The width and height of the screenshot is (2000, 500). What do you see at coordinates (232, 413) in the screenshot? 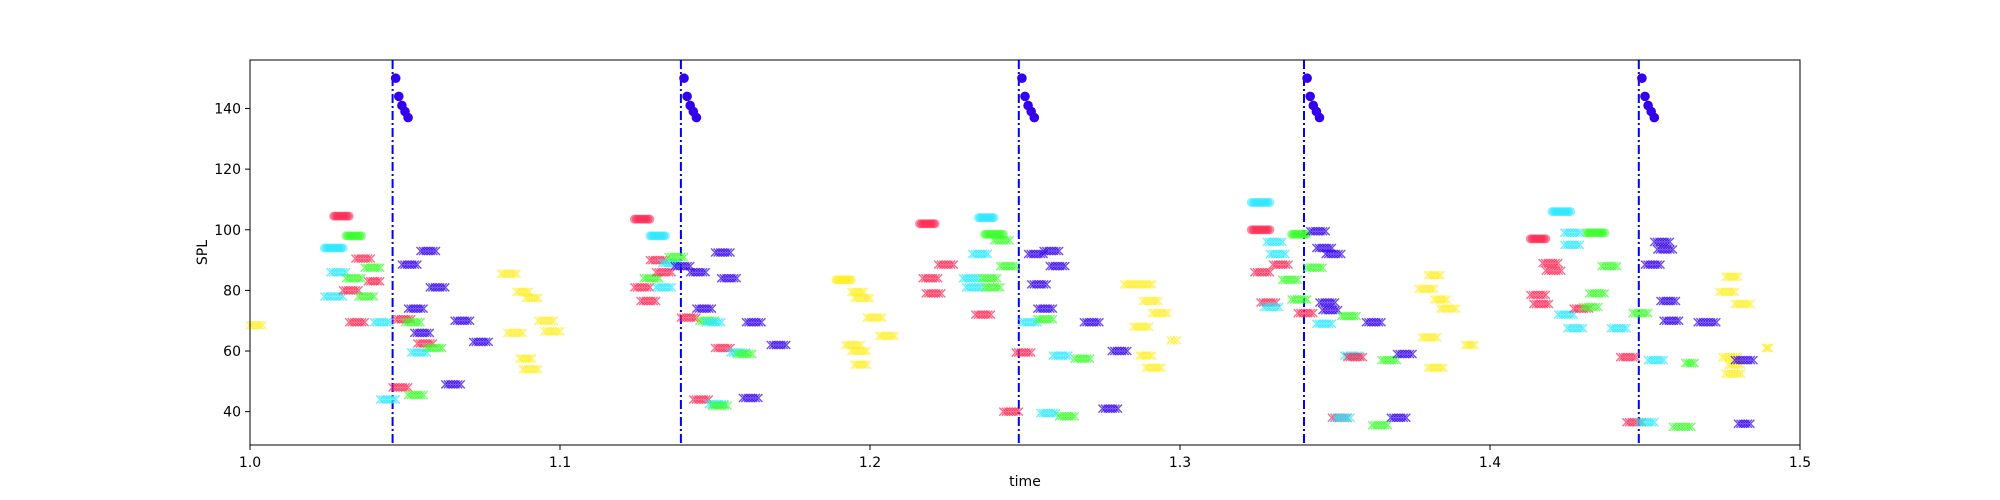
I see `y-tick-label: 40` at bounding box center [232, 413].